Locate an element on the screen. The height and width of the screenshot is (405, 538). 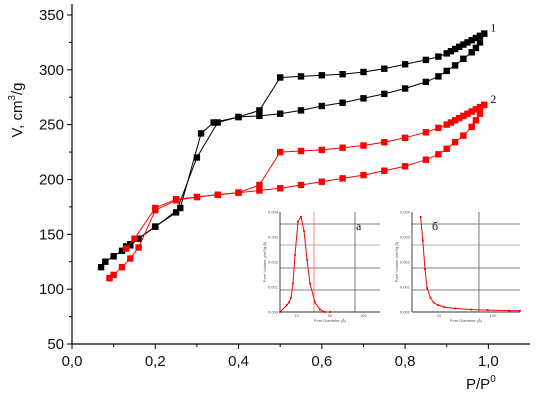
x-axis-title: P/P0 is located at coordinates (481, 383).